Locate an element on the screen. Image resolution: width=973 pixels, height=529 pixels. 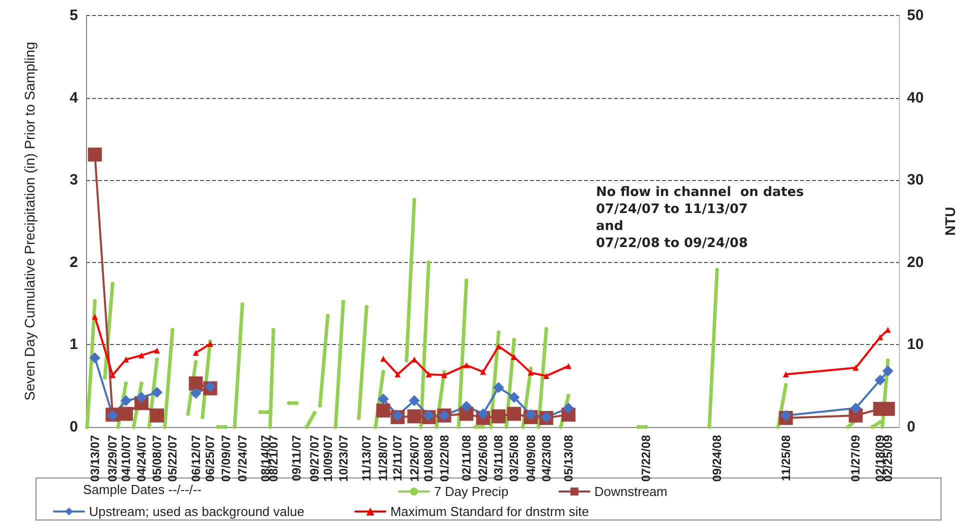
y-axis-title: Seven Day Cumulative Precipitation (in) Prior to Sampling is located at coordinates (30, 221).